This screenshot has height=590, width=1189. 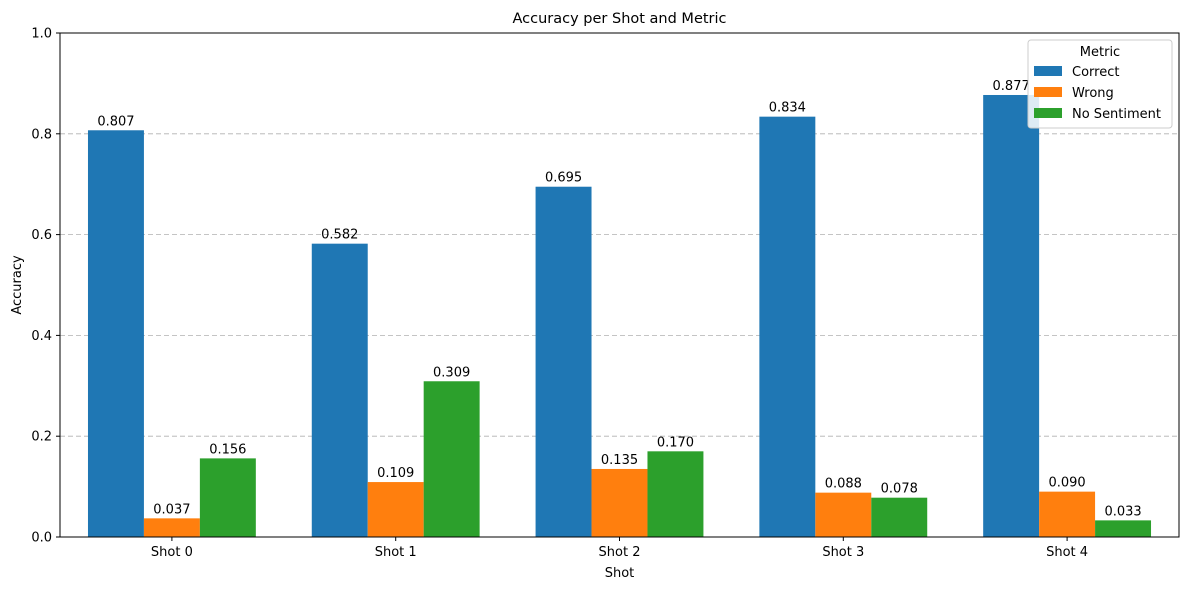 I want to click on bar-value-label: 0.170, so click(x=675, y=442).